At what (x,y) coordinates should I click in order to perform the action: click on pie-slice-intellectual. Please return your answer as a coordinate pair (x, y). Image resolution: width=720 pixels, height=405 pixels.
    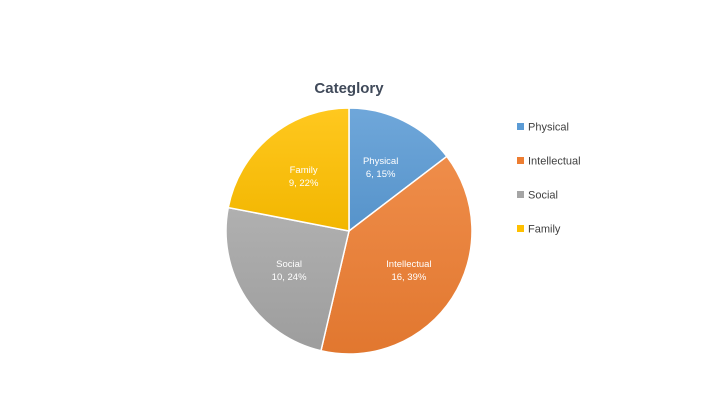
    Looking at the image, I should click on (396, 255).